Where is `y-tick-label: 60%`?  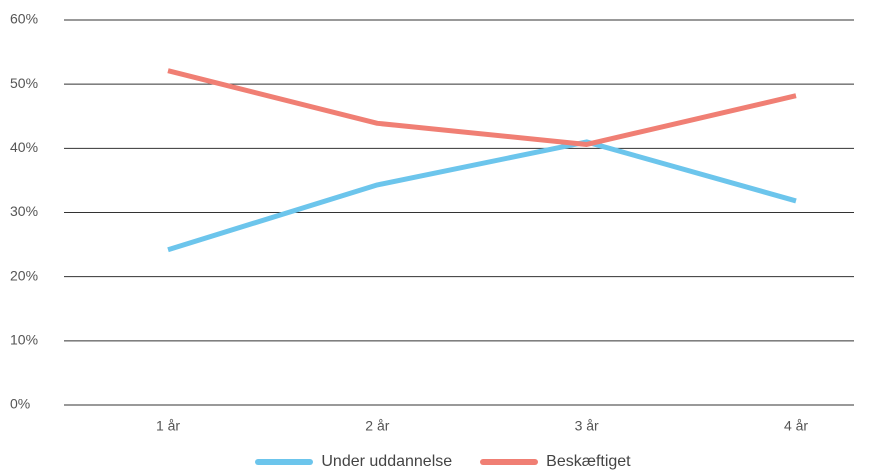
y-tick-label: 60% is located at coordinates (24, 19).